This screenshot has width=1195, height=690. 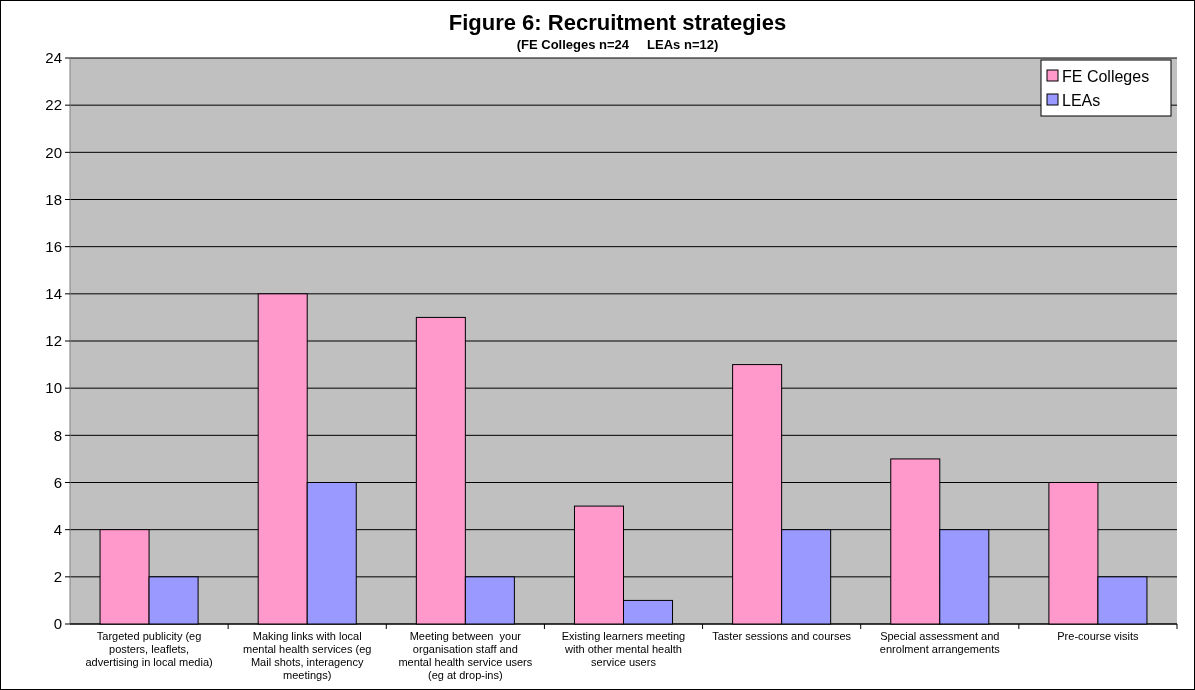 I want to click on y-tick-label: 10, so click(x=53, y=388).